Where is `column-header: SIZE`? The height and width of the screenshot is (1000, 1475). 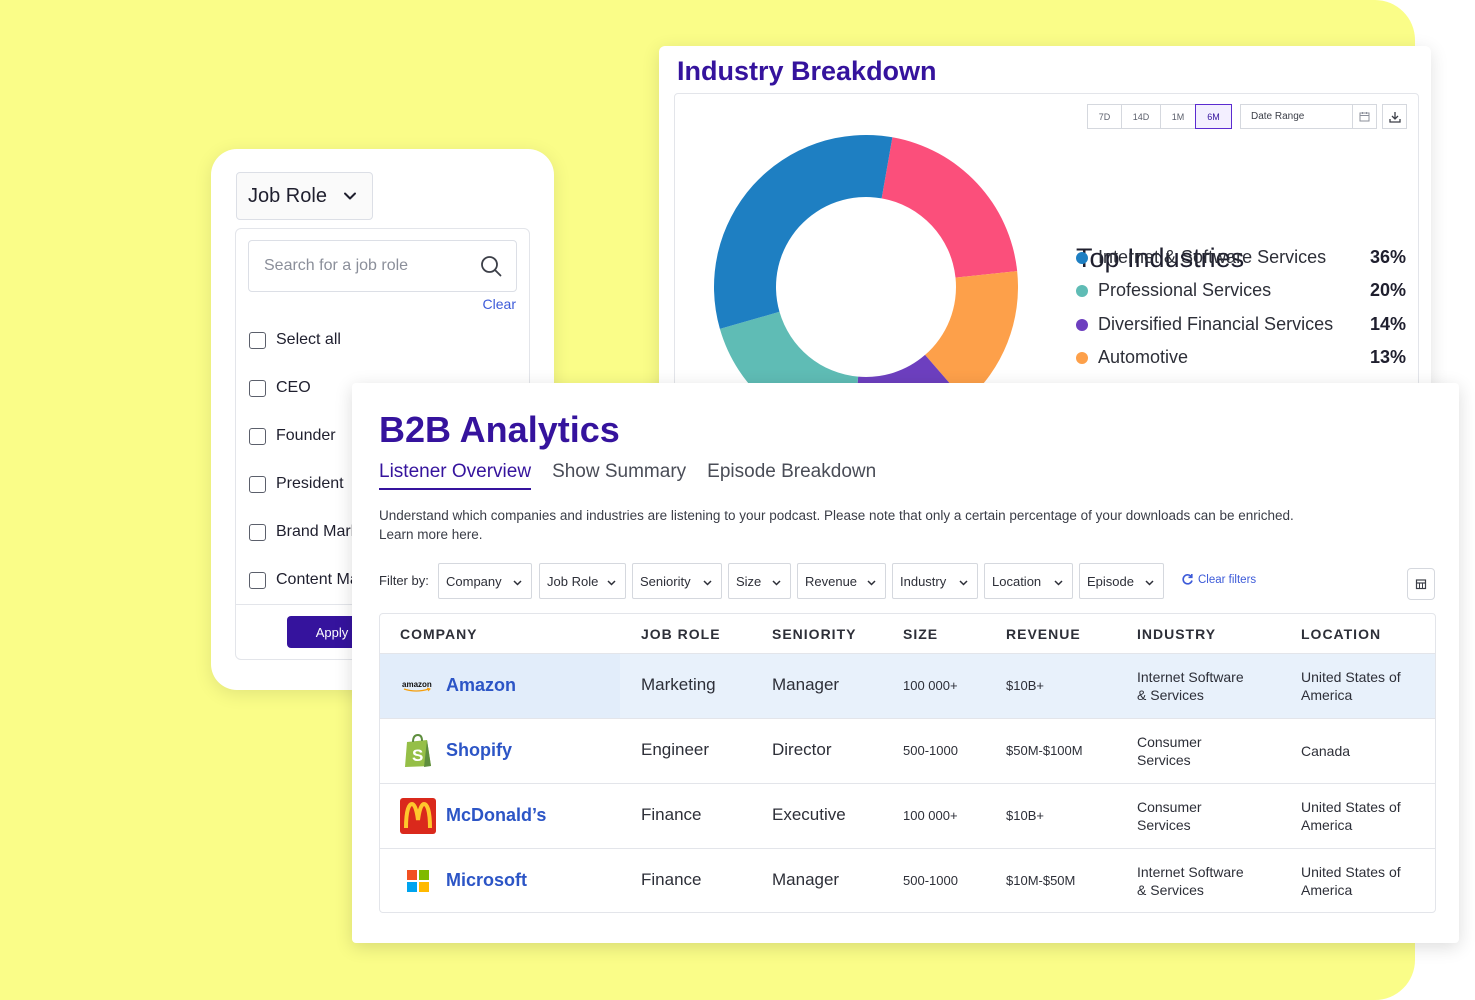
column-header: SIZE is located at coordinates (921, 634).